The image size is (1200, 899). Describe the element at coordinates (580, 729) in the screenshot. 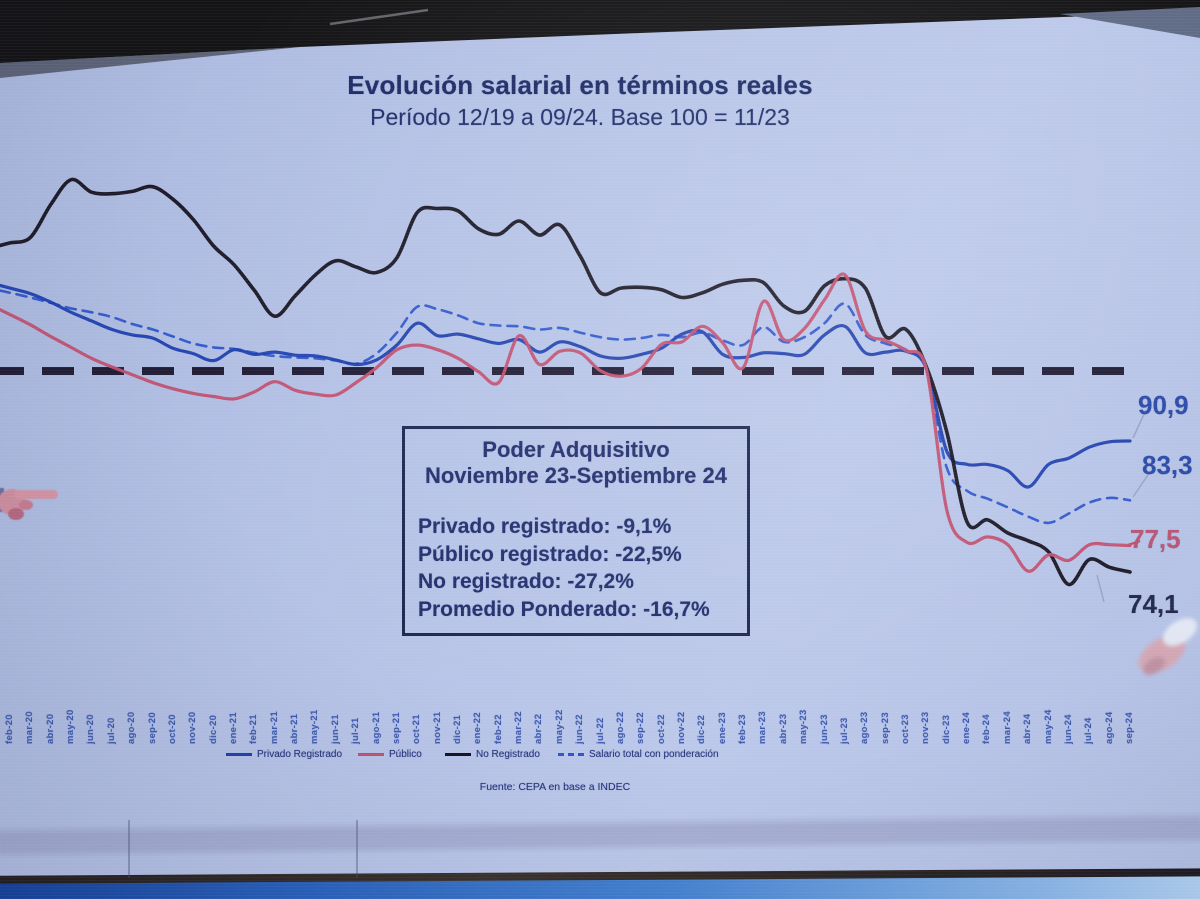

I see `x-axis-label-jun-22: jun-22` at that location.